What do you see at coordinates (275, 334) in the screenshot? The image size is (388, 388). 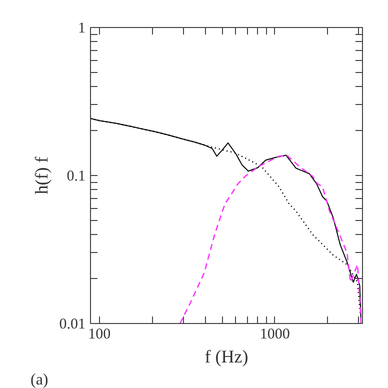 I see `x-tick-label: 1000` at bounding box center [275, 334].